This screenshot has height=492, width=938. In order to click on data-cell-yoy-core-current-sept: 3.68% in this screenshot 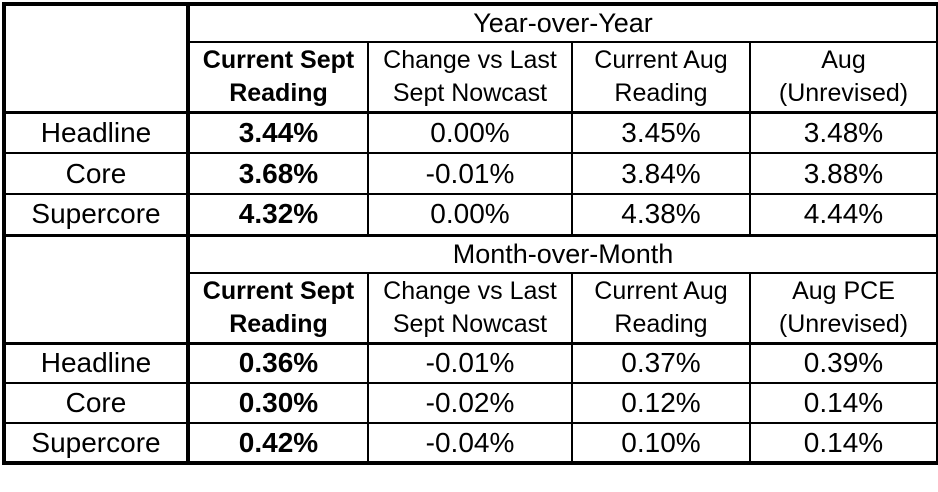, I will do `click(278, 173)`.